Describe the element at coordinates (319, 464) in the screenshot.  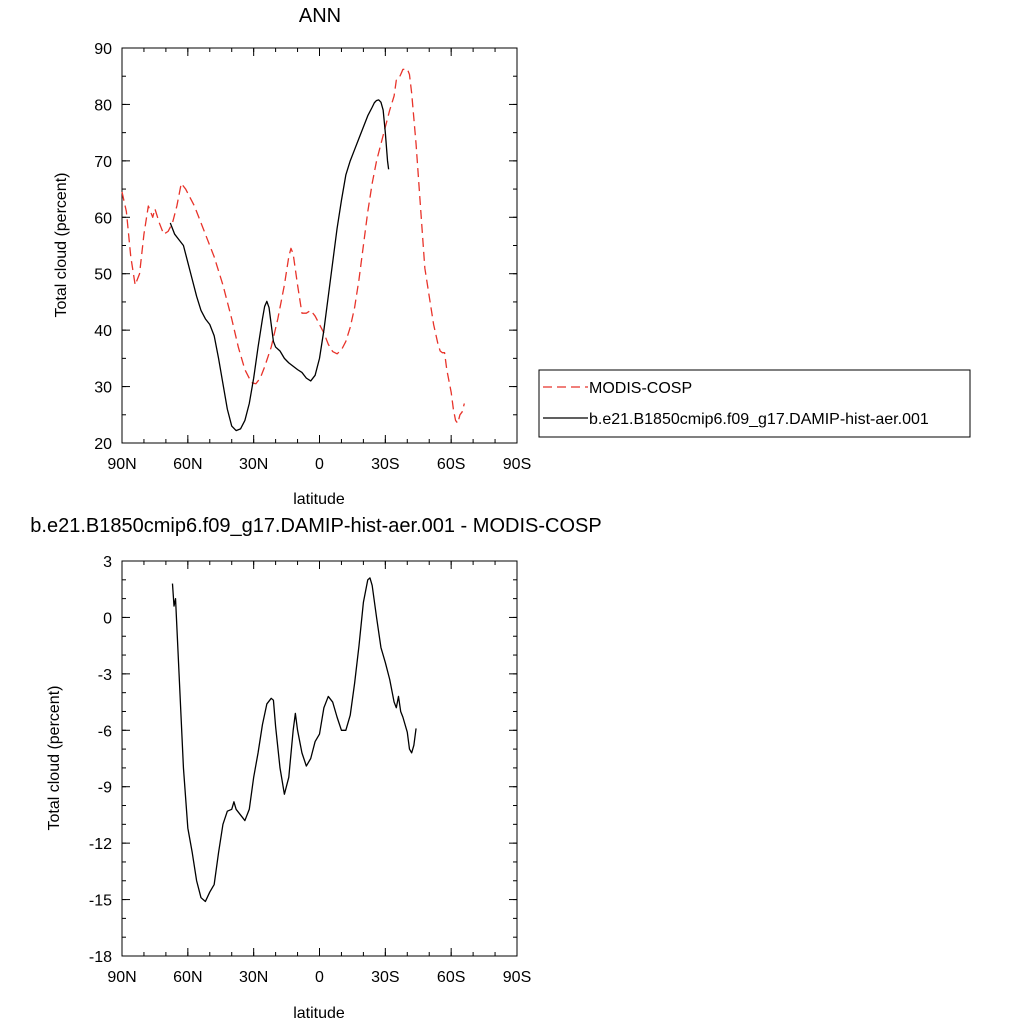
I see `top-x-tick-label: 0` at that location.